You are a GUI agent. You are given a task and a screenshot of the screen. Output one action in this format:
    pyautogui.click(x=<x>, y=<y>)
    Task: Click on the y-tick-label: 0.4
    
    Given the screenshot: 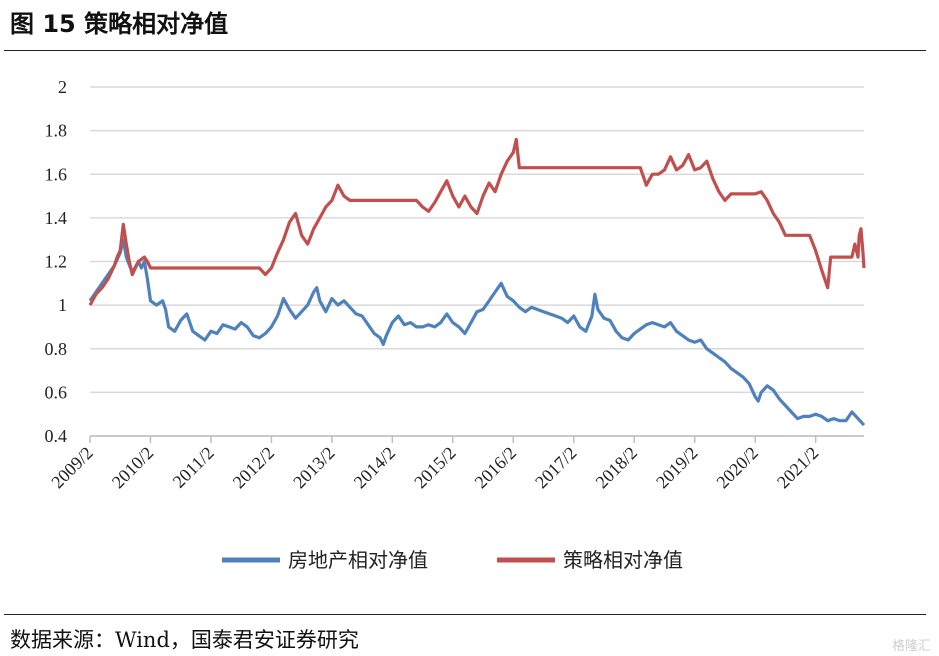 What is the action you would take?
    pyautogui.click(x=56, y=436)
    